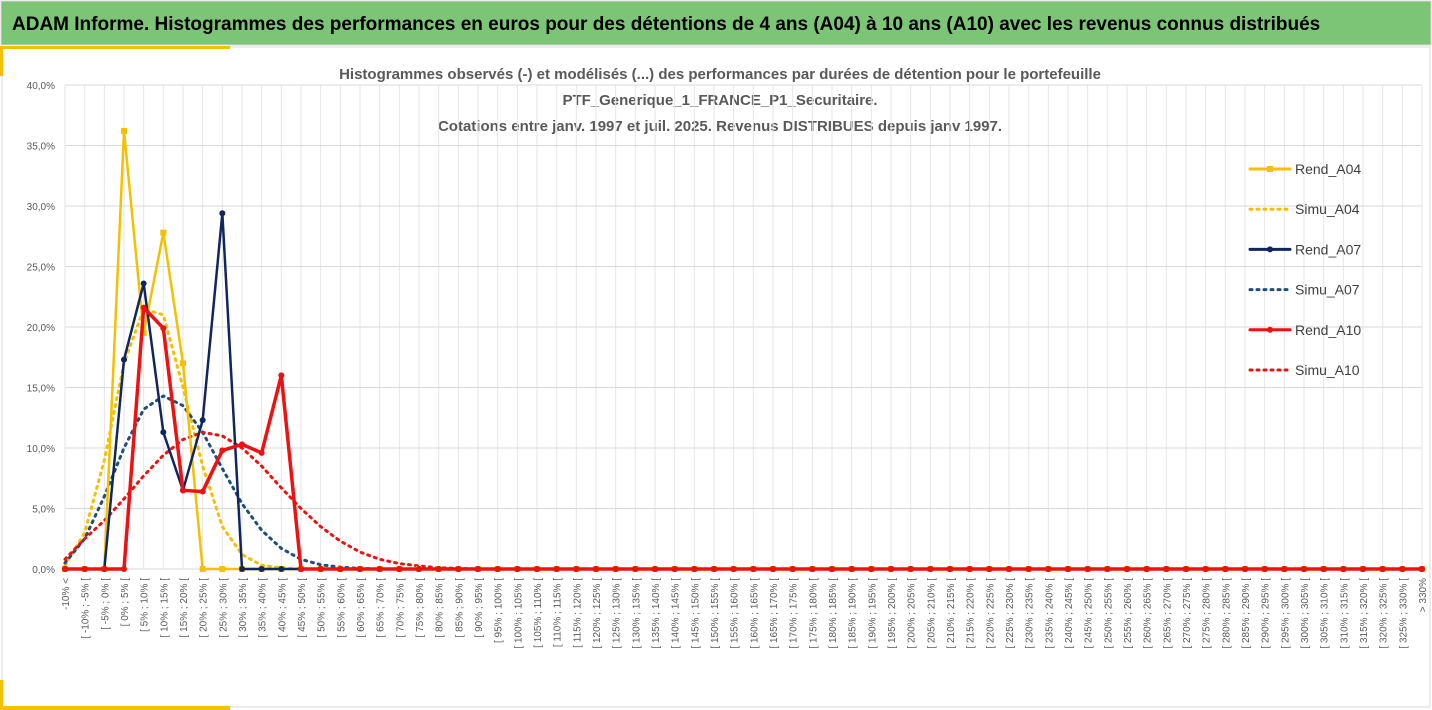  Describe the element at coordinates (105, 604) in the screenshot. I see `x-tick-label: [ -5% ; 0% [` at that location.